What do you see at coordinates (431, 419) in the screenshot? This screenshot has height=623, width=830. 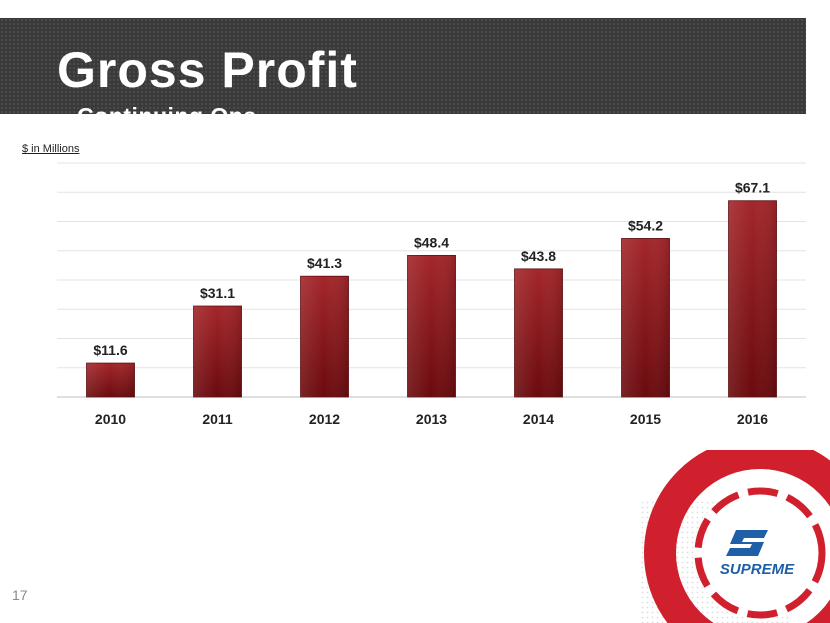 I see `x-tick-2013: 2013` at bounding box center [431, 419].